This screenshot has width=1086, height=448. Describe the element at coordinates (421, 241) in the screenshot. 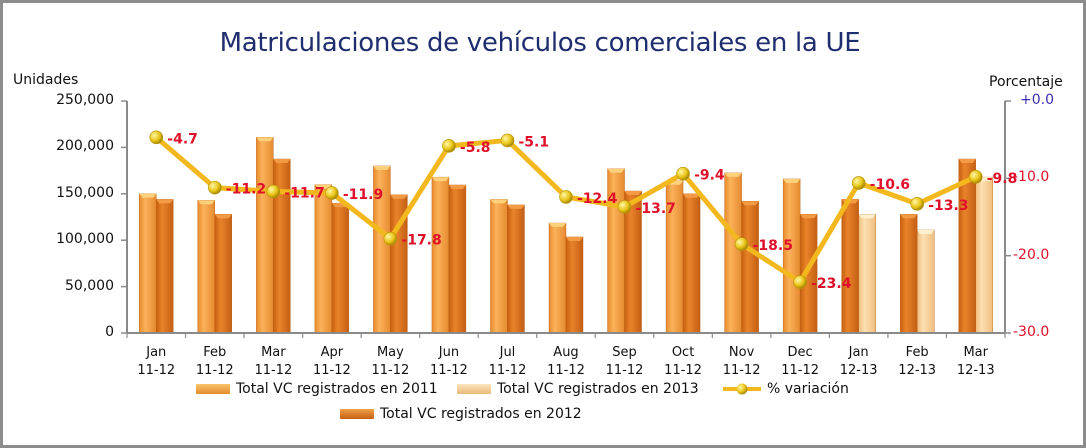

I see `variation-data-label: -17.8` at that location.